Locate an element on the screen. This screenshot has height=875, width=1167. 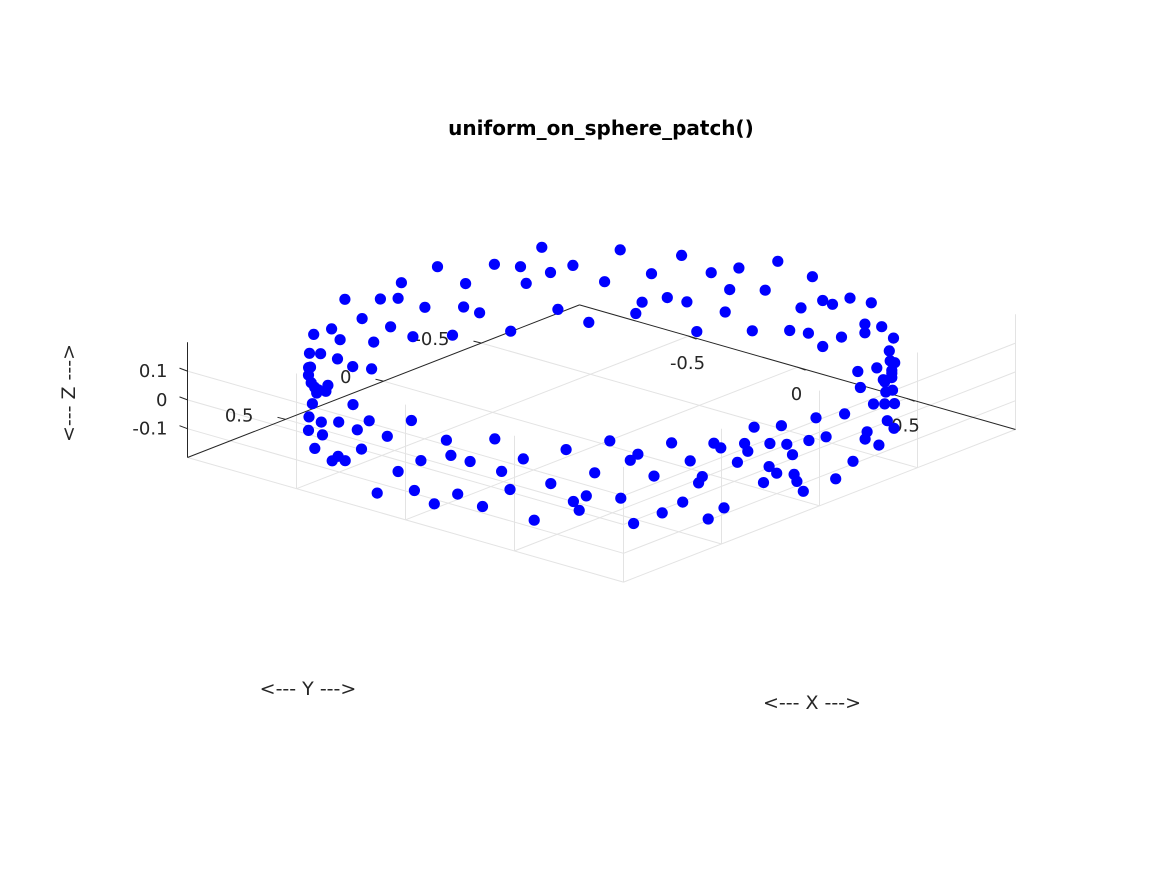
box-edge is located at coordinates (405, 520).